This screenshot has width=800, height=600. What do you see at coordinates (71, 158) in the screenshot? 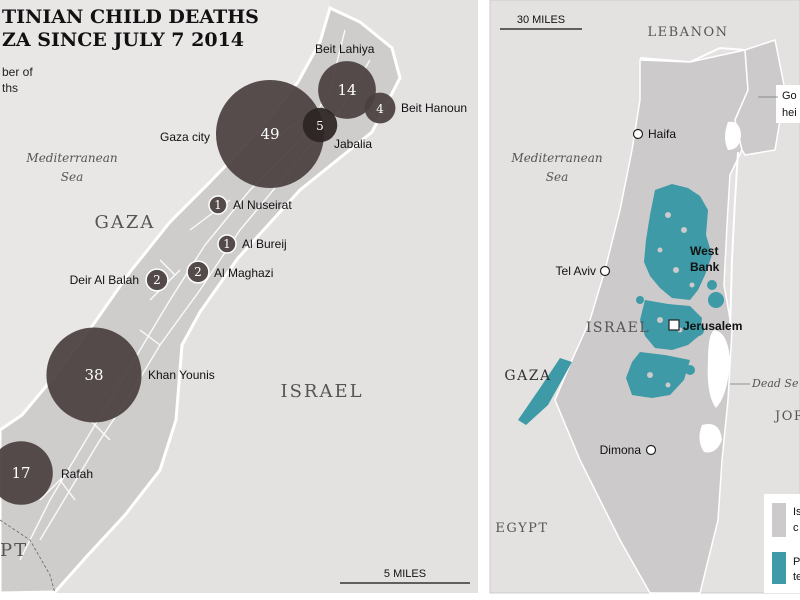
I see `sea-label-line1: Mediterranean` at bounding box center [71, 158].